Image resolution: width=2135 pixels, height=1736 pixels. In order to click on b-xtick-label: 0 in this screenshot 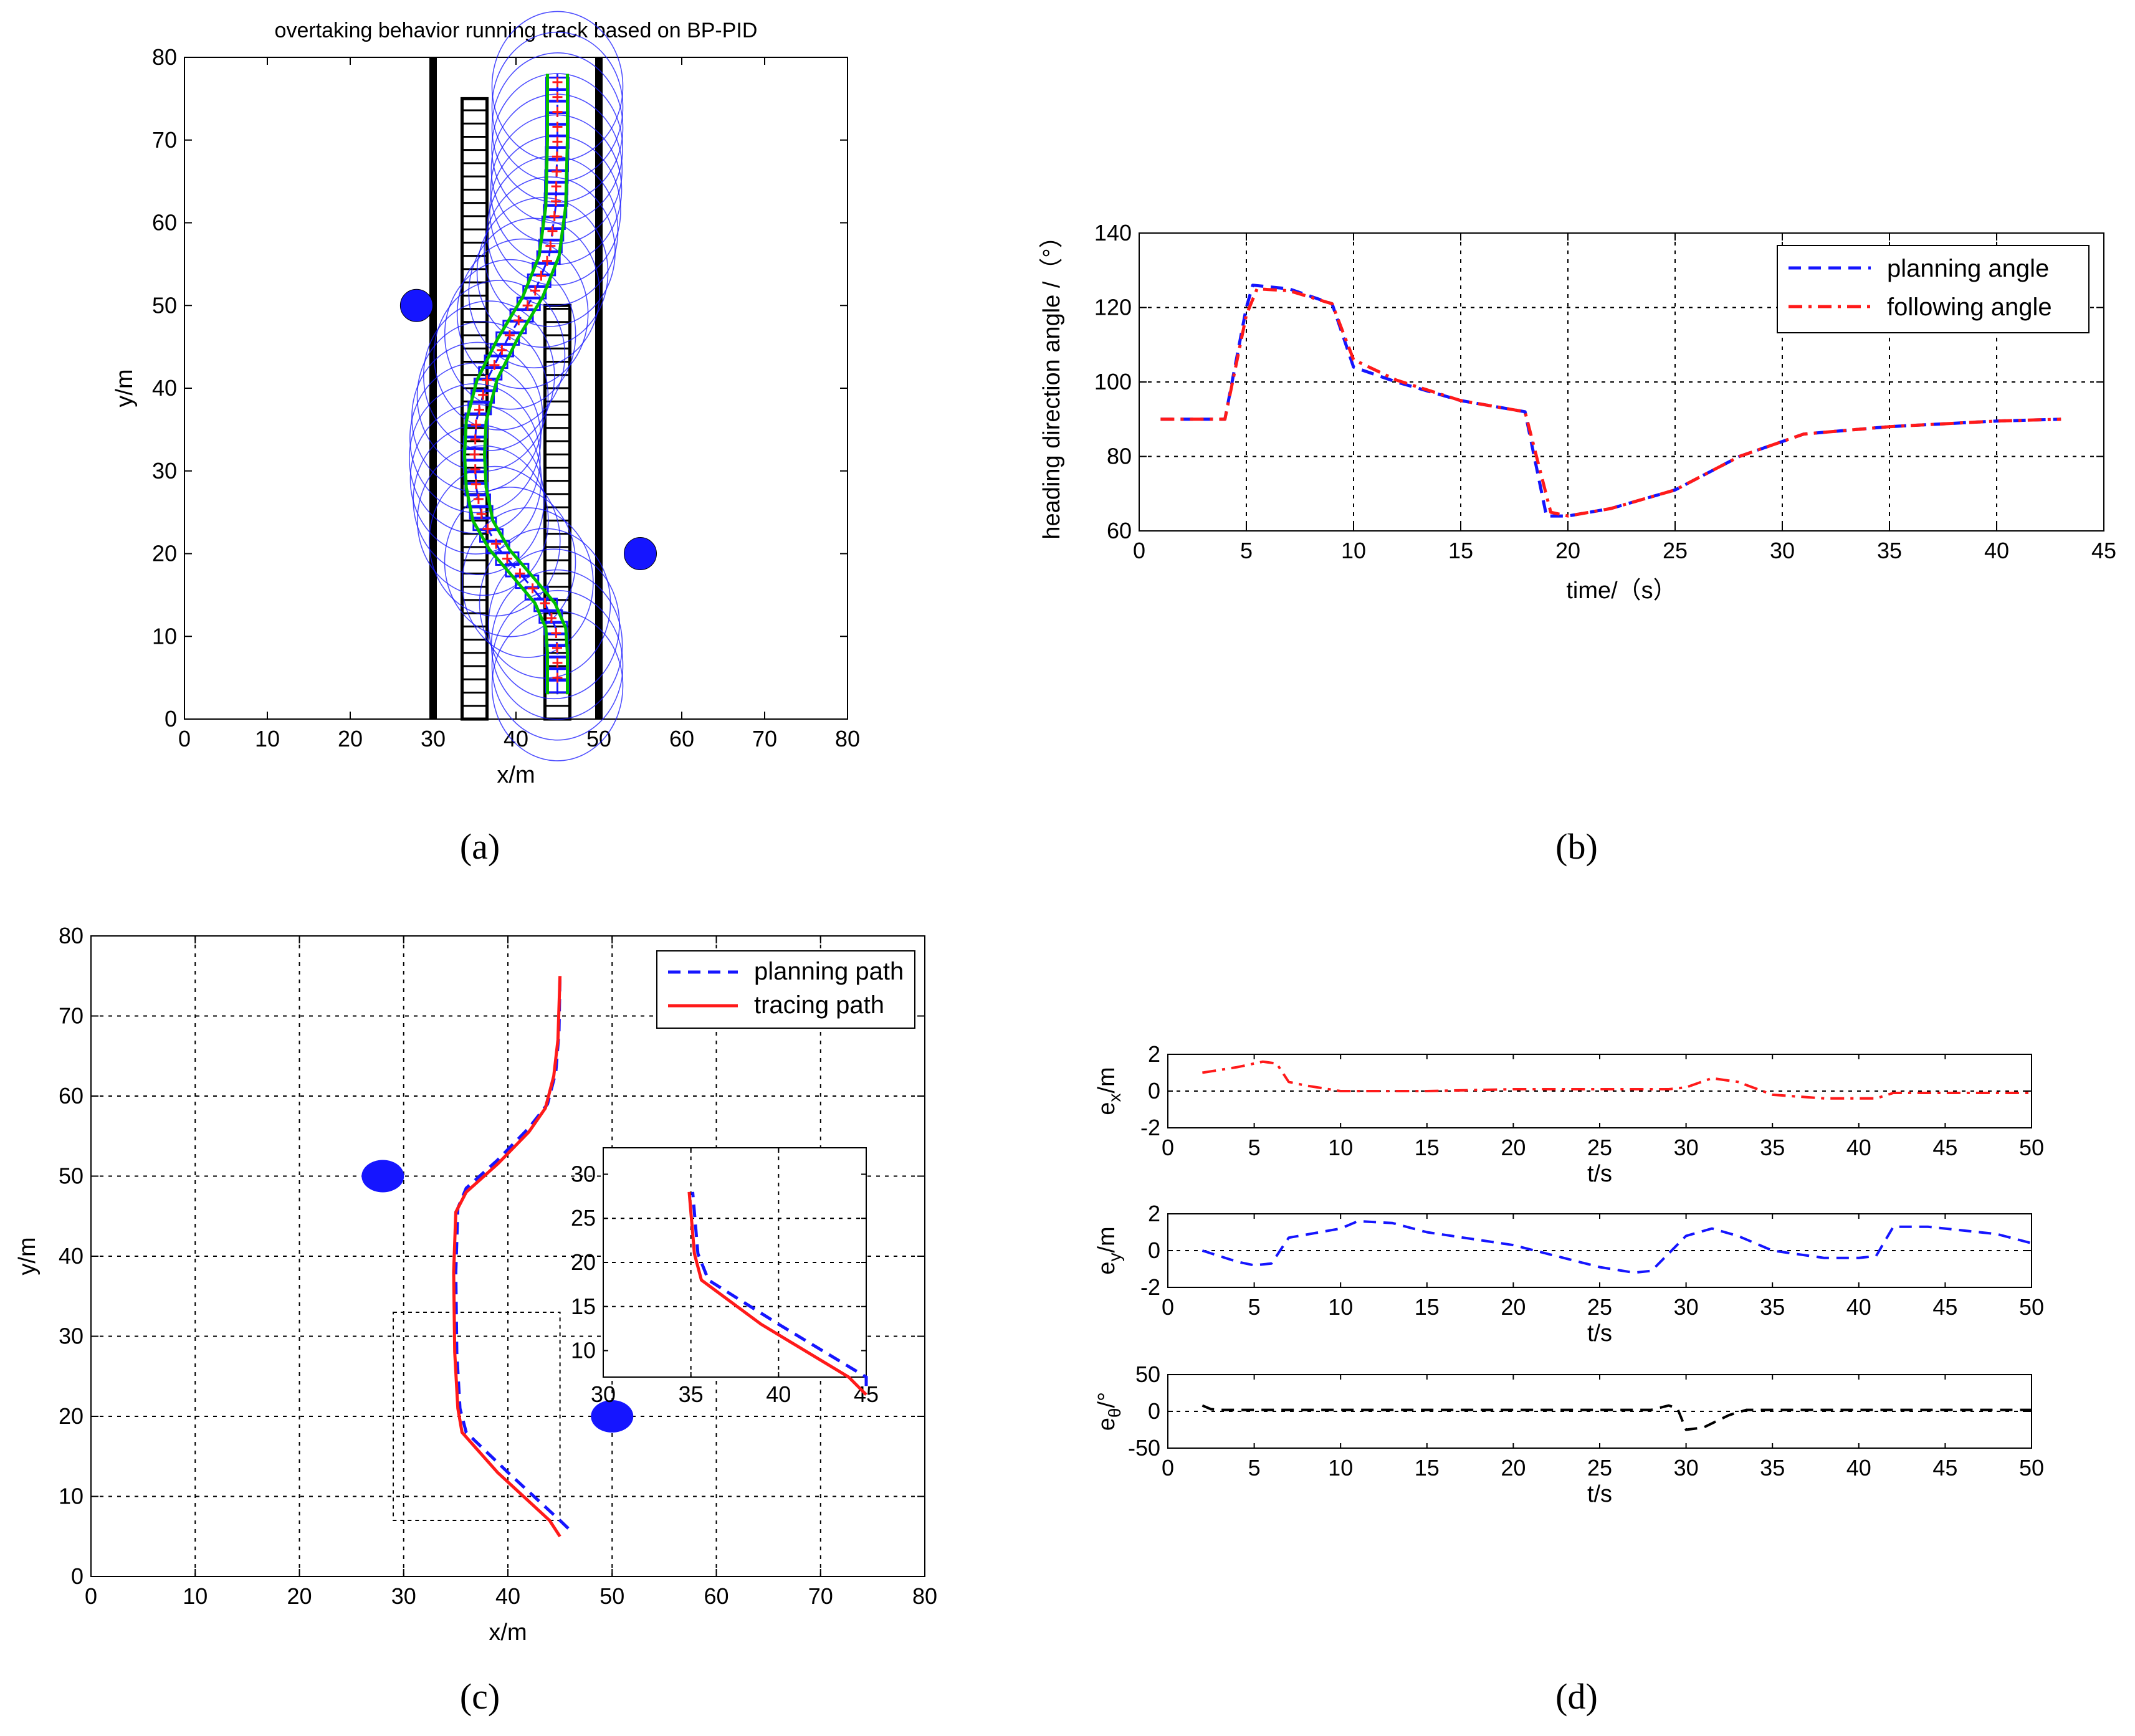, I will do `click(1139, 550)`.